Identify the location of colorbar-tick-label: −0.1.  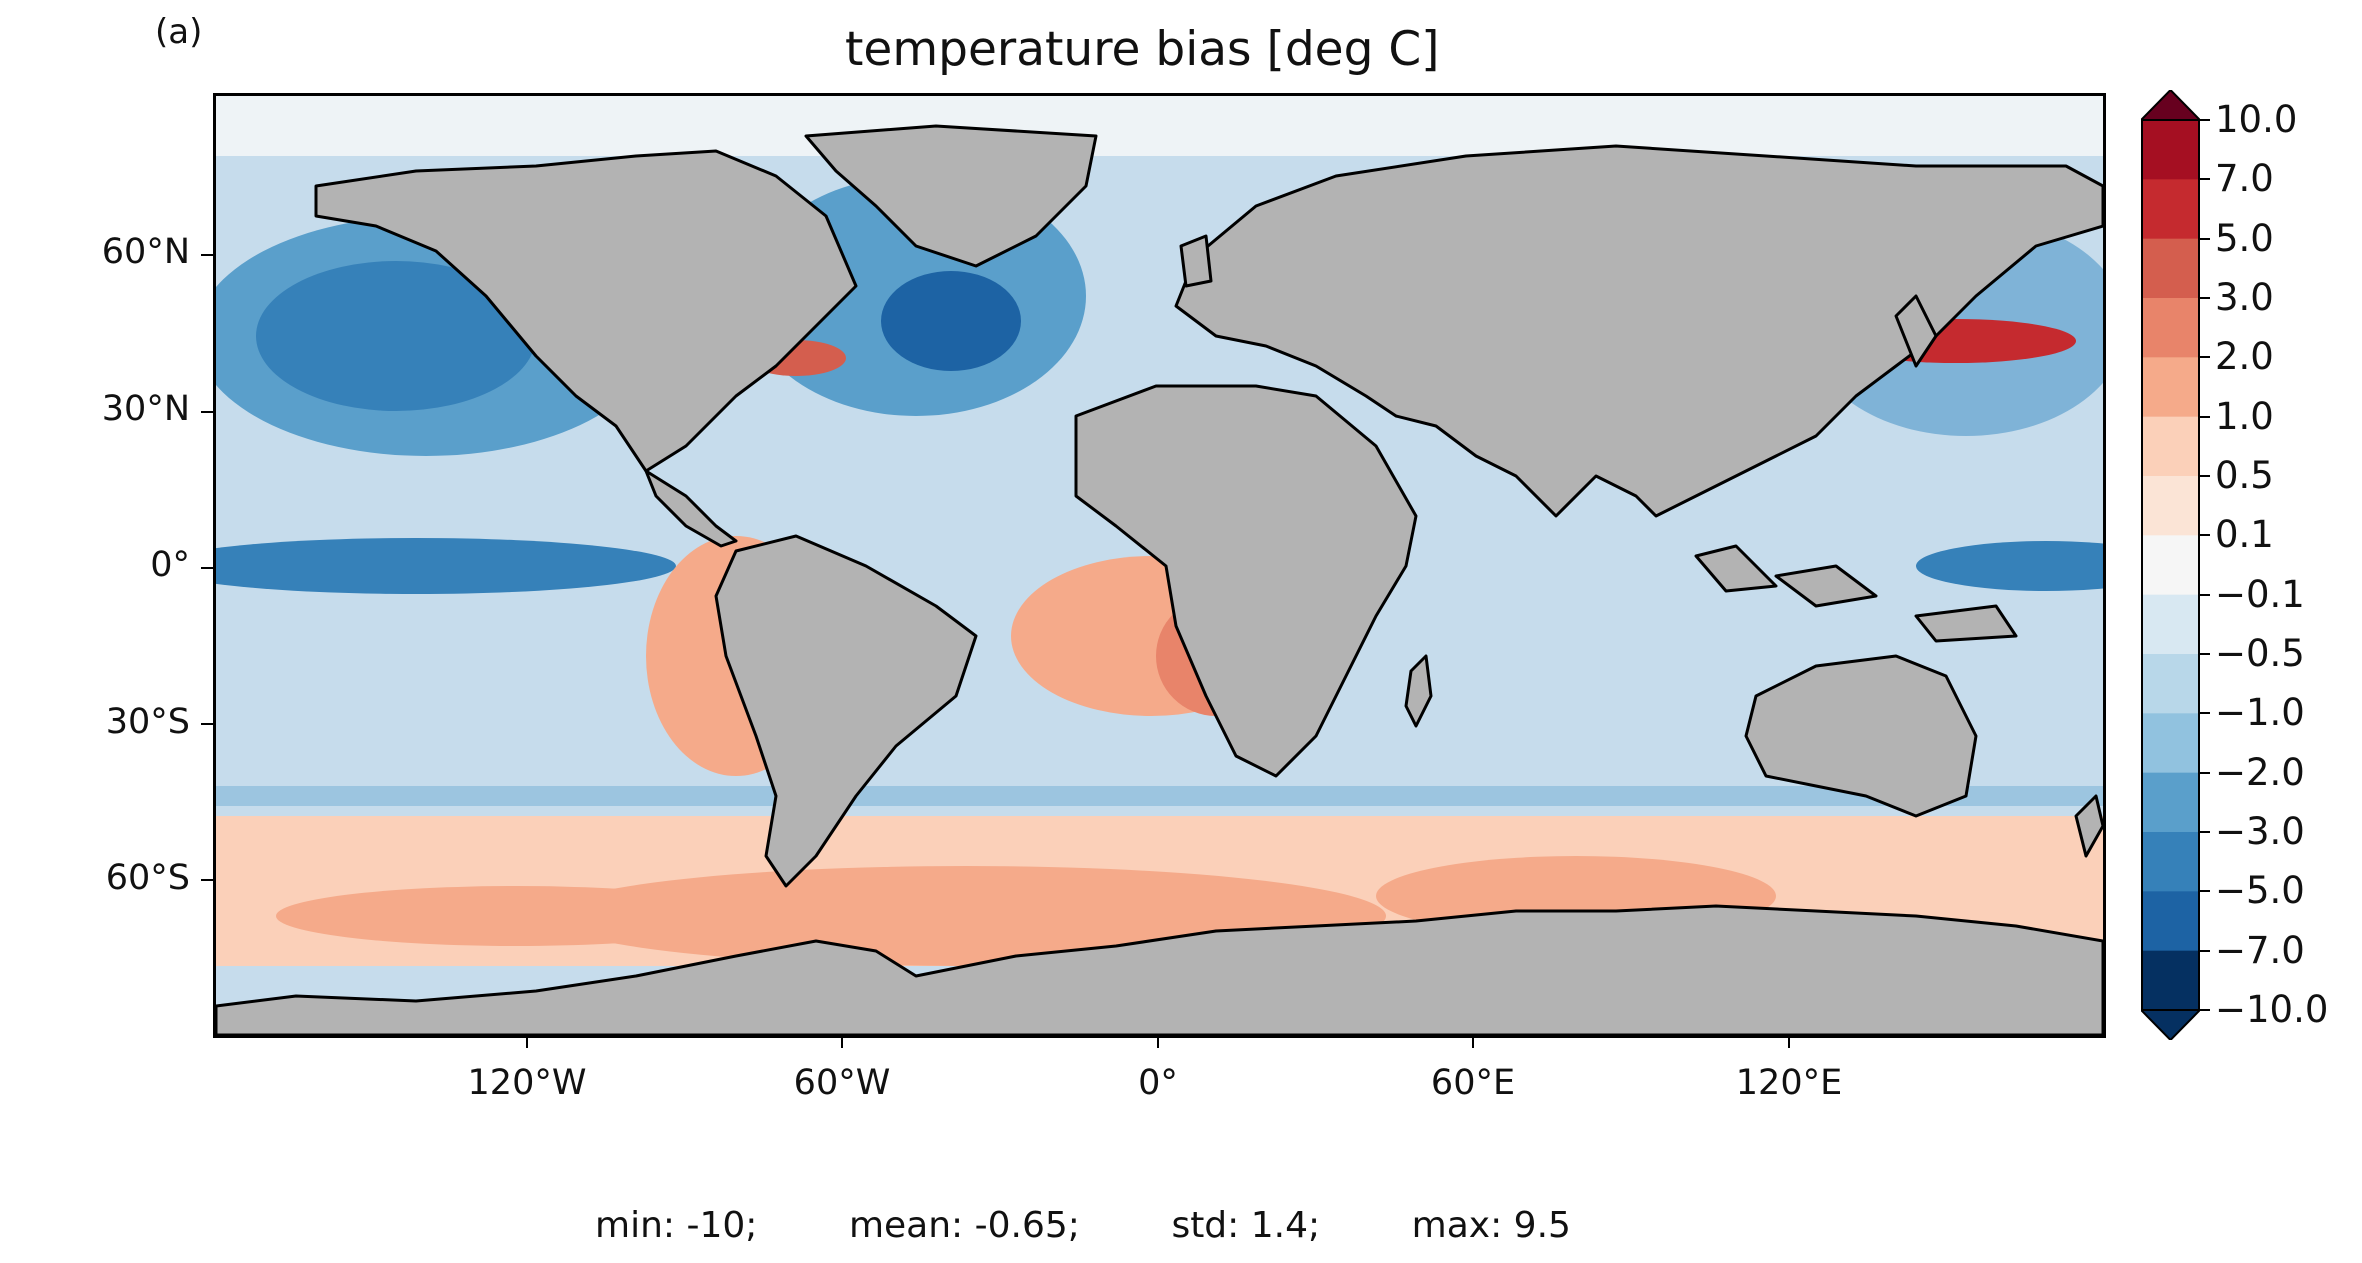
(2260, 594).